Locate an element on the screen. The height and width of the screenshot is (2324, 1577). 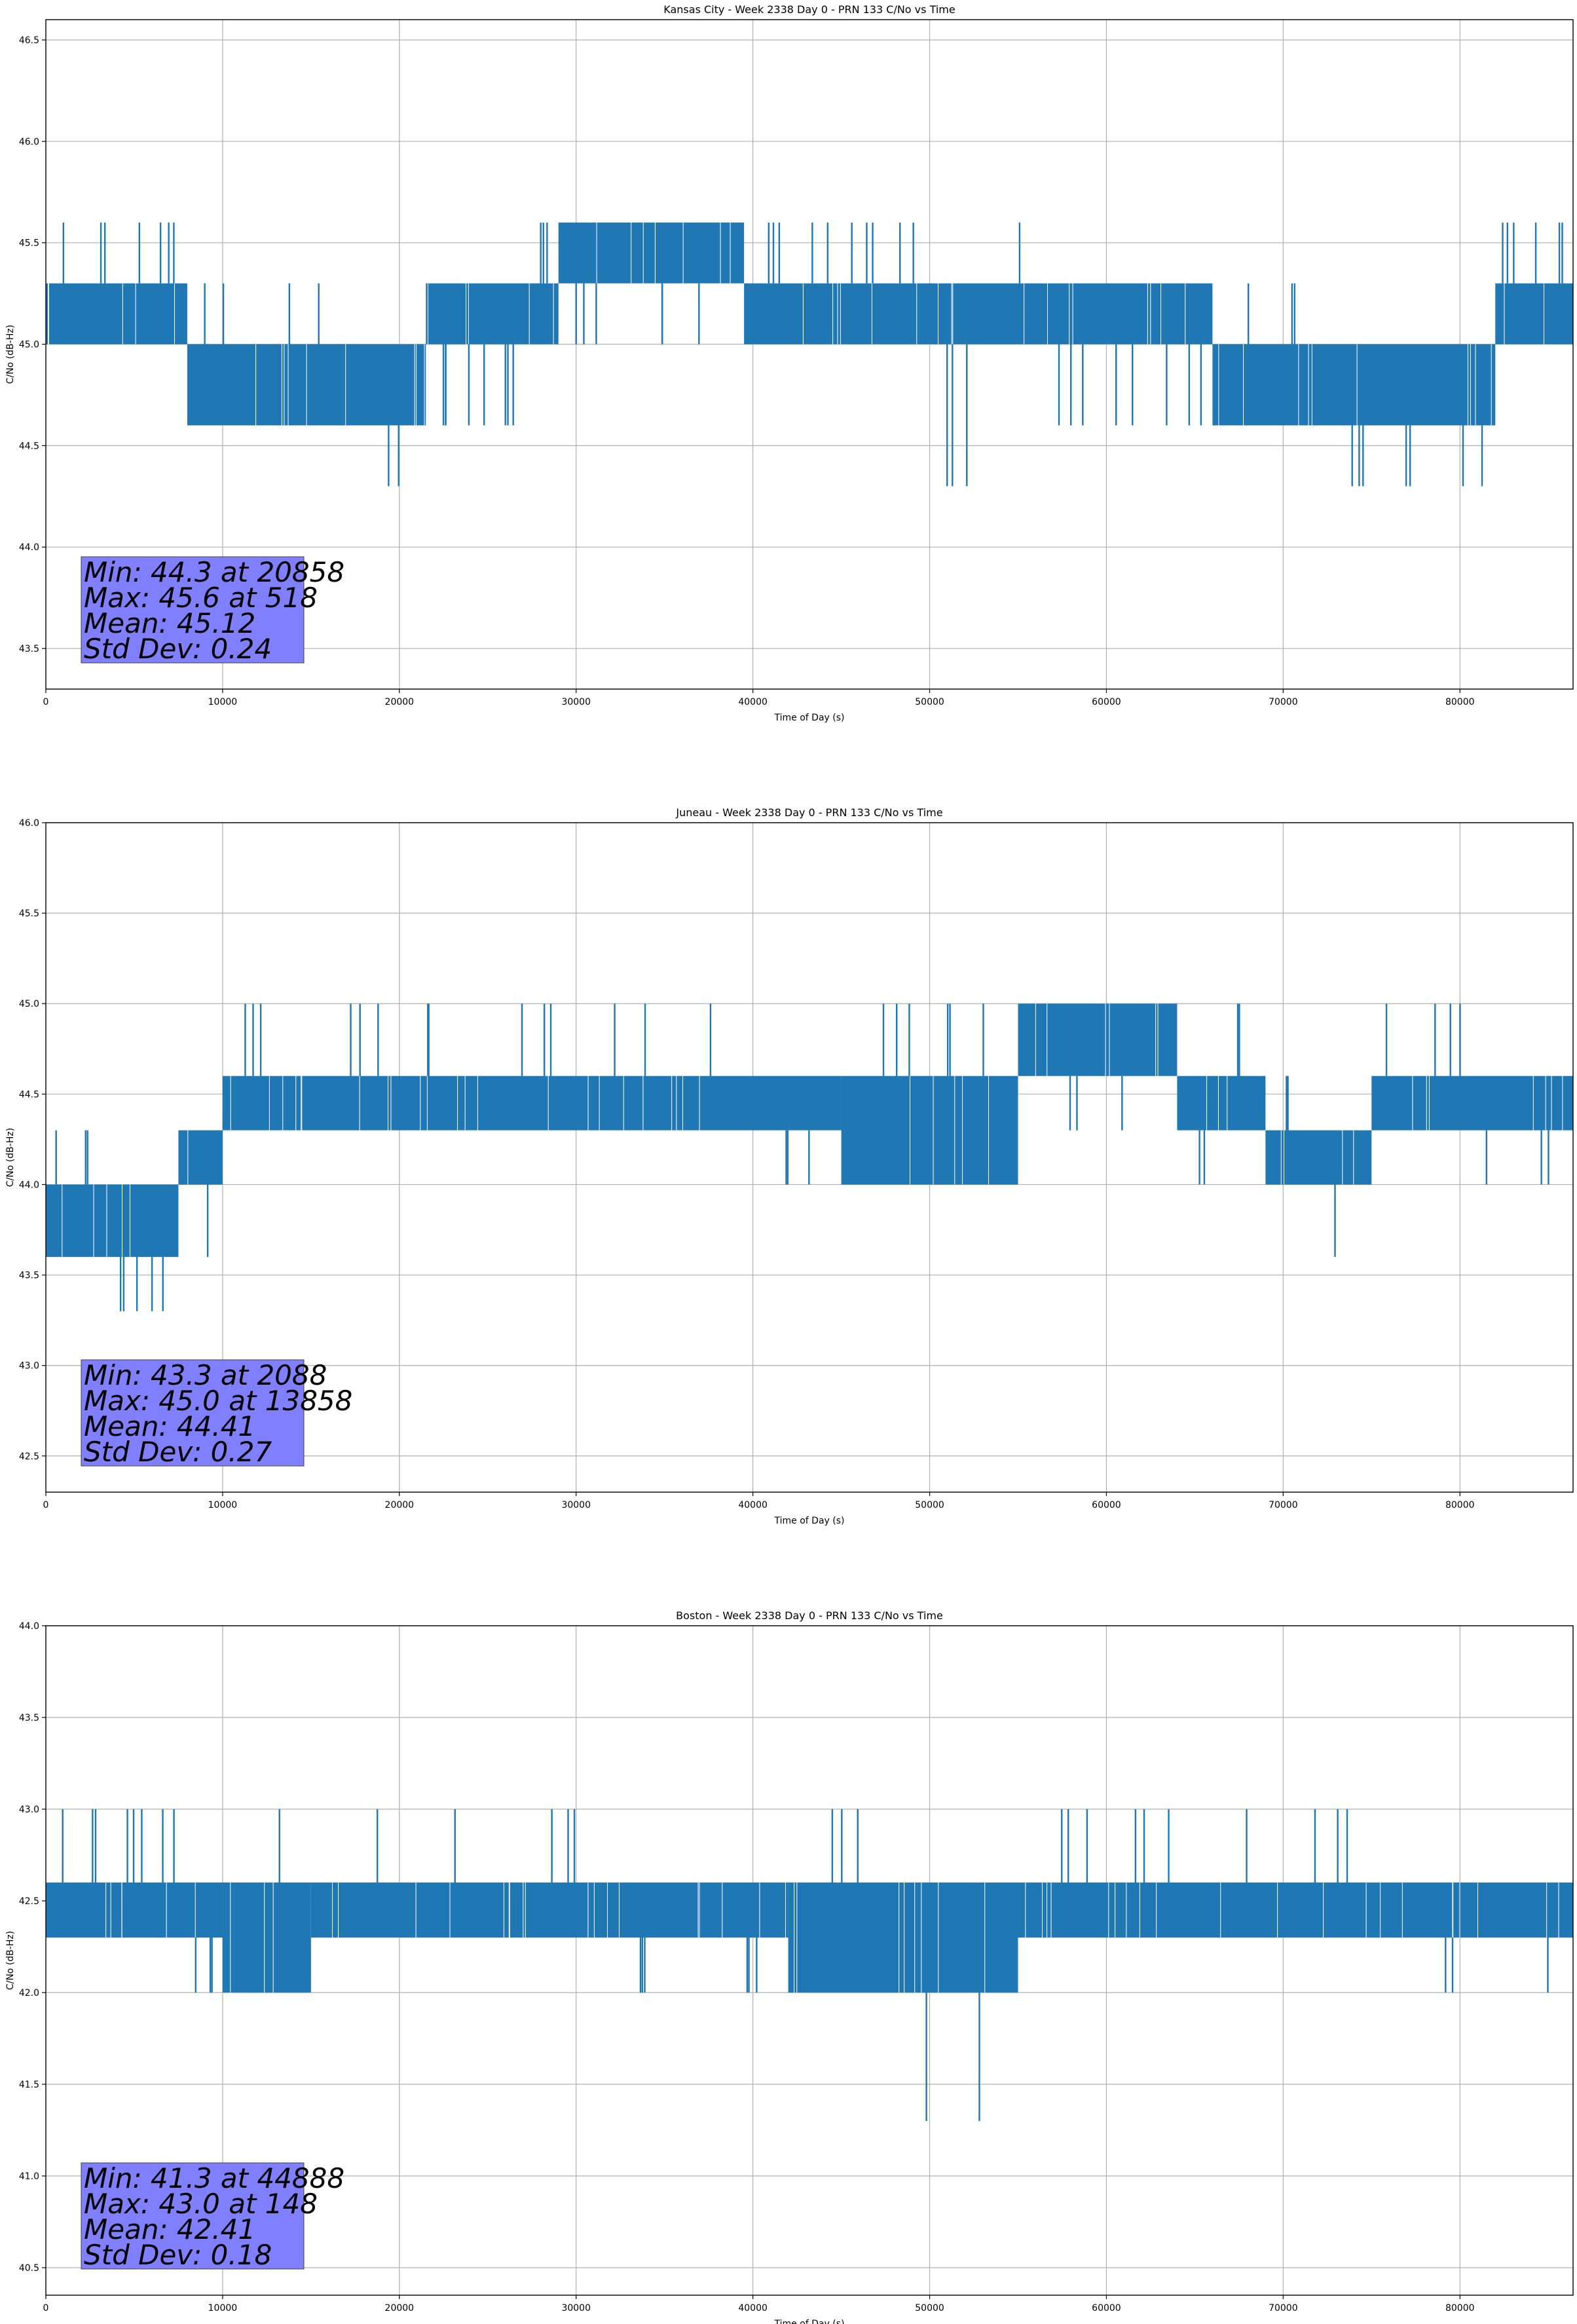
stats-line: Std Dev: 0.27 is located at coordinates (178, 1452).